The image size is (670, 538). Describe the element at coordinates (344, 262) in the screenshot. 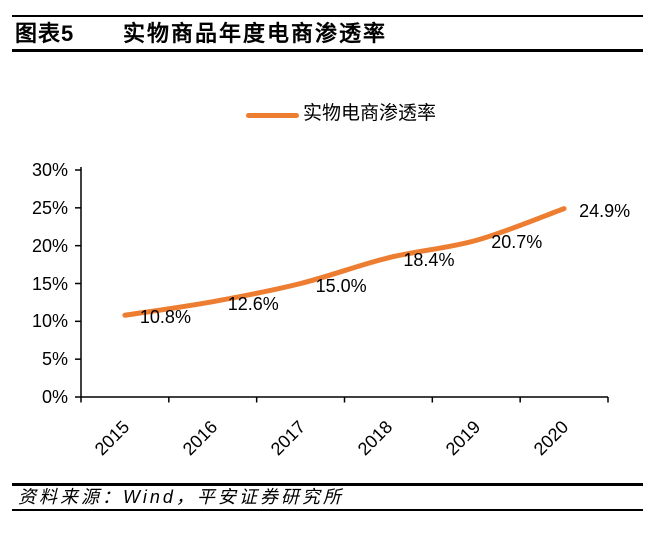

I see `series-line` at that location.